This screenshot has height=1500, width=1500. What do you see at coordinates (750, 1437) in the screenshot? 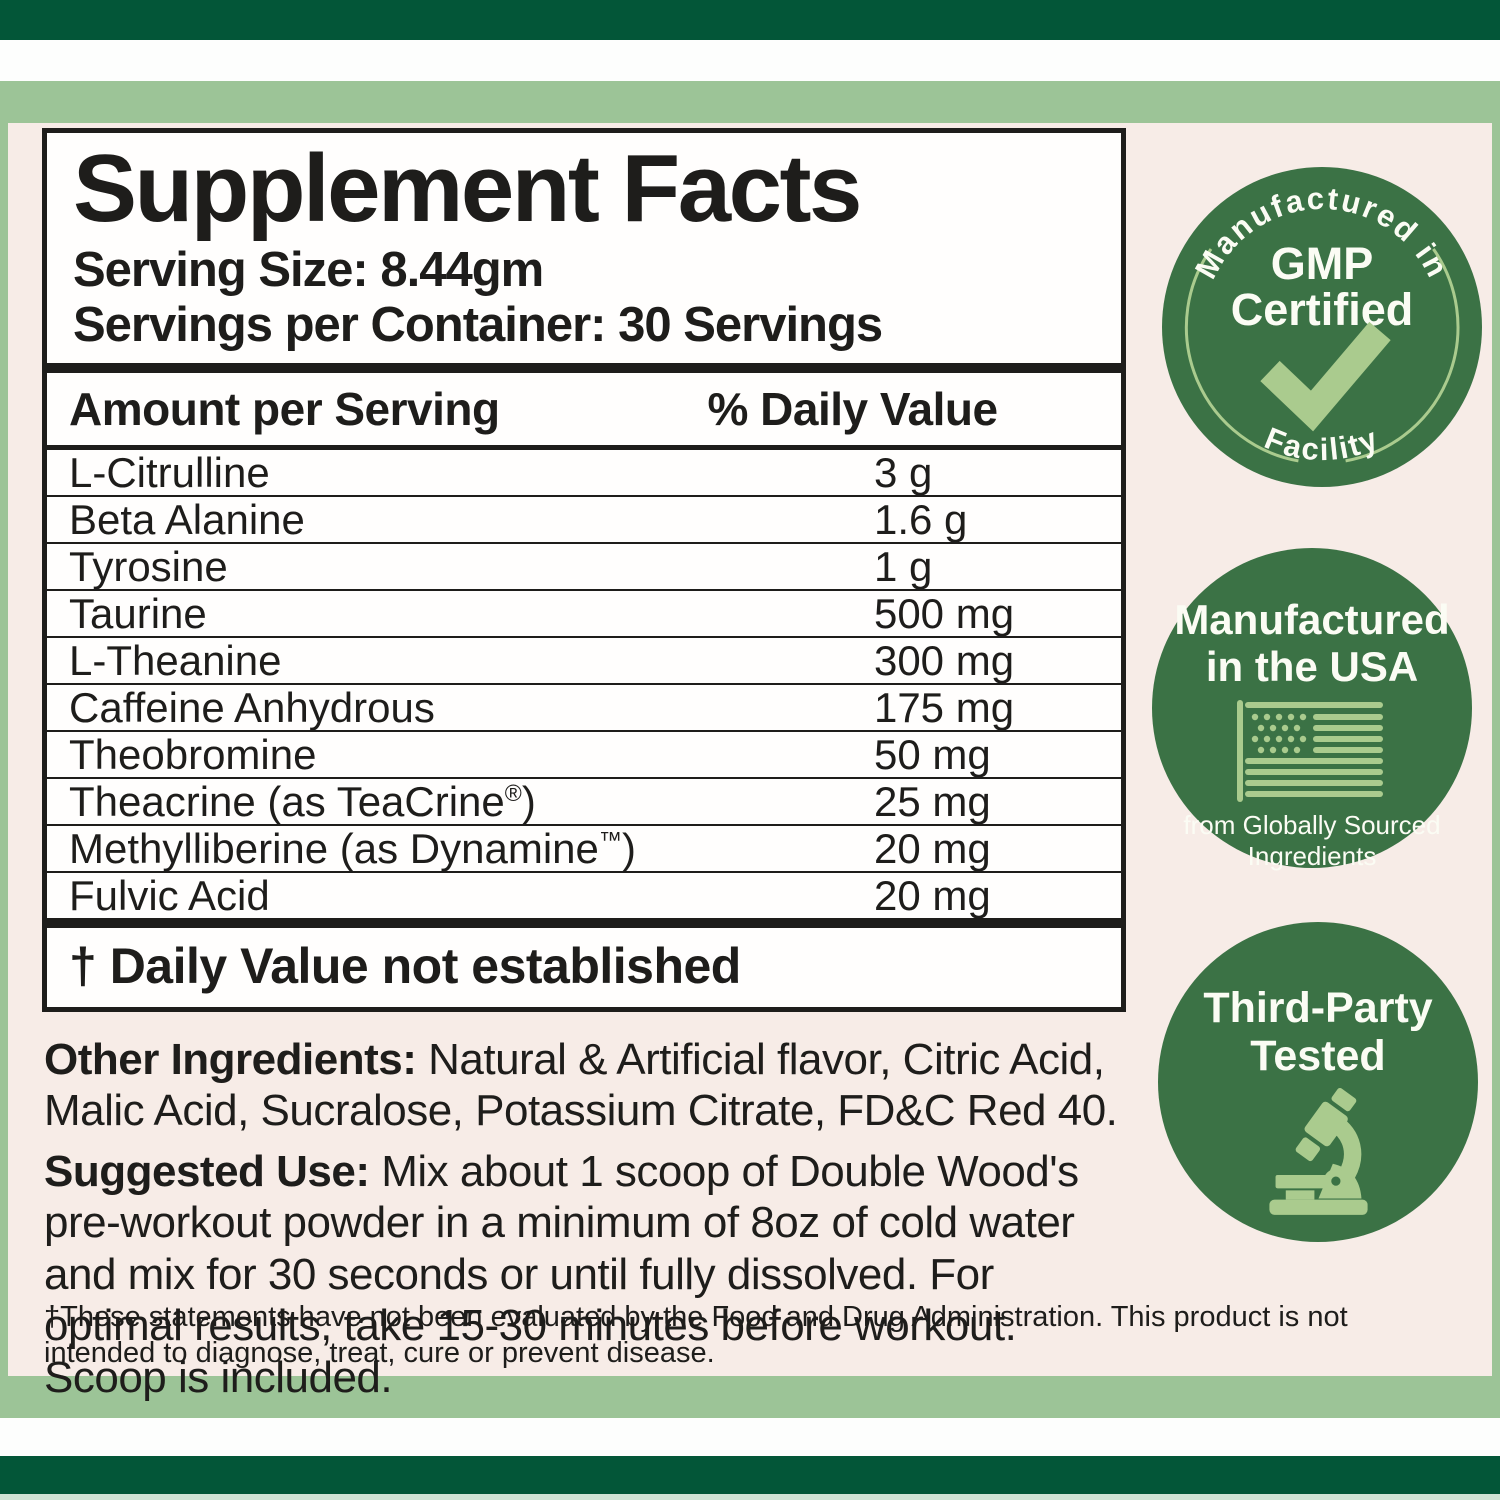
I see `bottom-white-band` at bounding box center [750, 1437].